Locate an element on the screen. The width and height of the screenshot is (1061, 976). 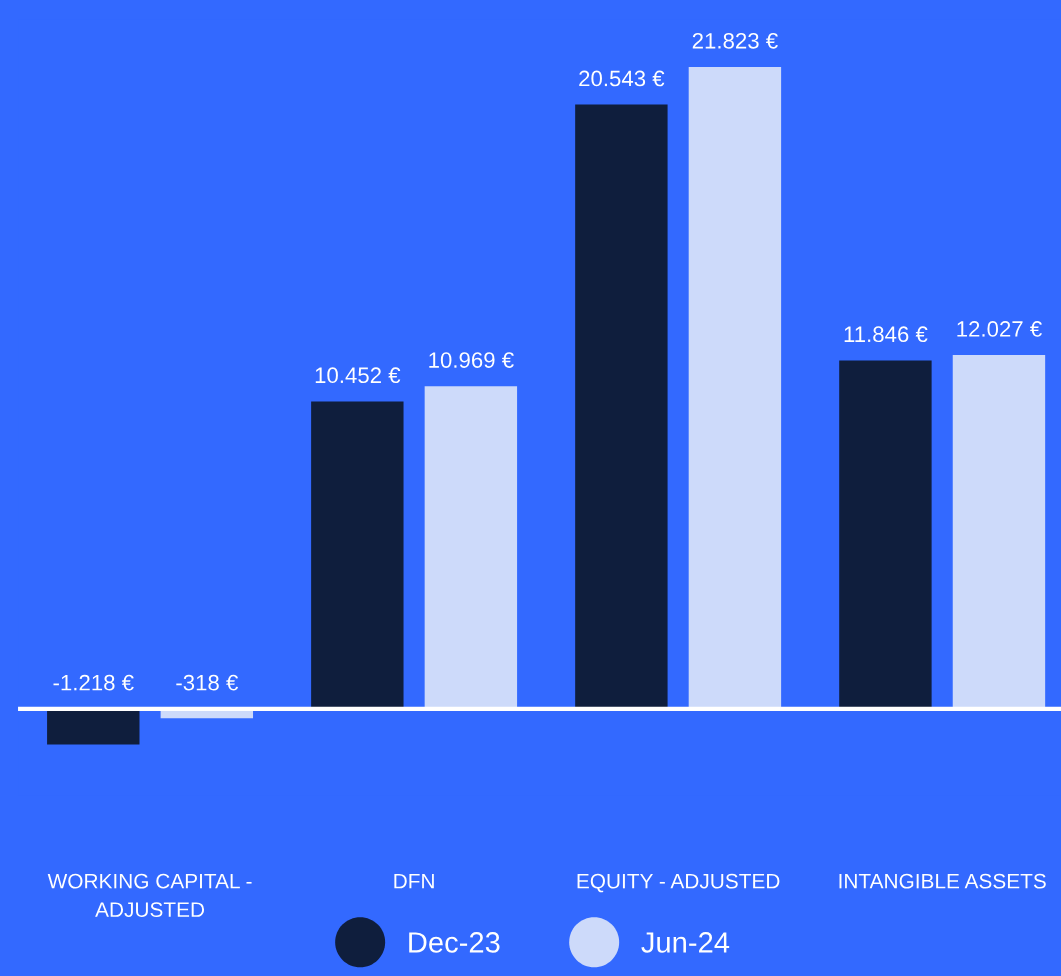
data-label: -318 € is located at coordinates (207, 682).